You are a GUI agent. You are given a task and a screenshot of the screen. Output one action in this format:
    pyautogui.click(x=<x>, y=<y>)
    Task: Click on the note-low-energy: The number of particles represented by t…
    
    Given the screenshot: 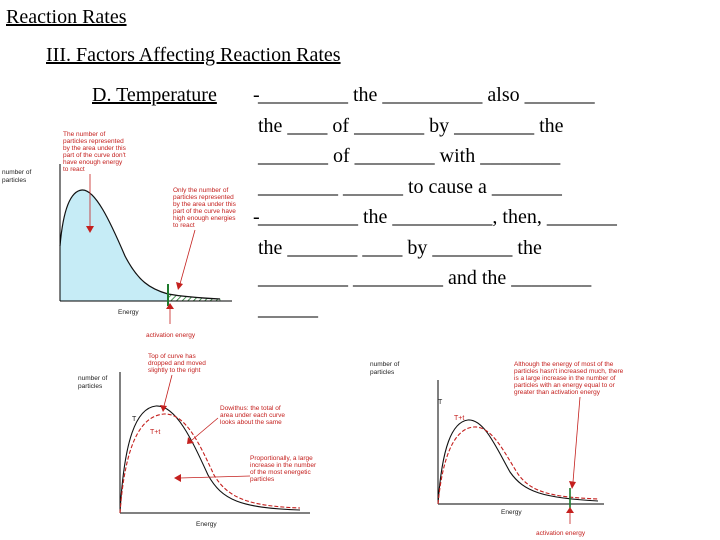 What is the action you would take?
    pyautogui.click(x=95, y=152)
    